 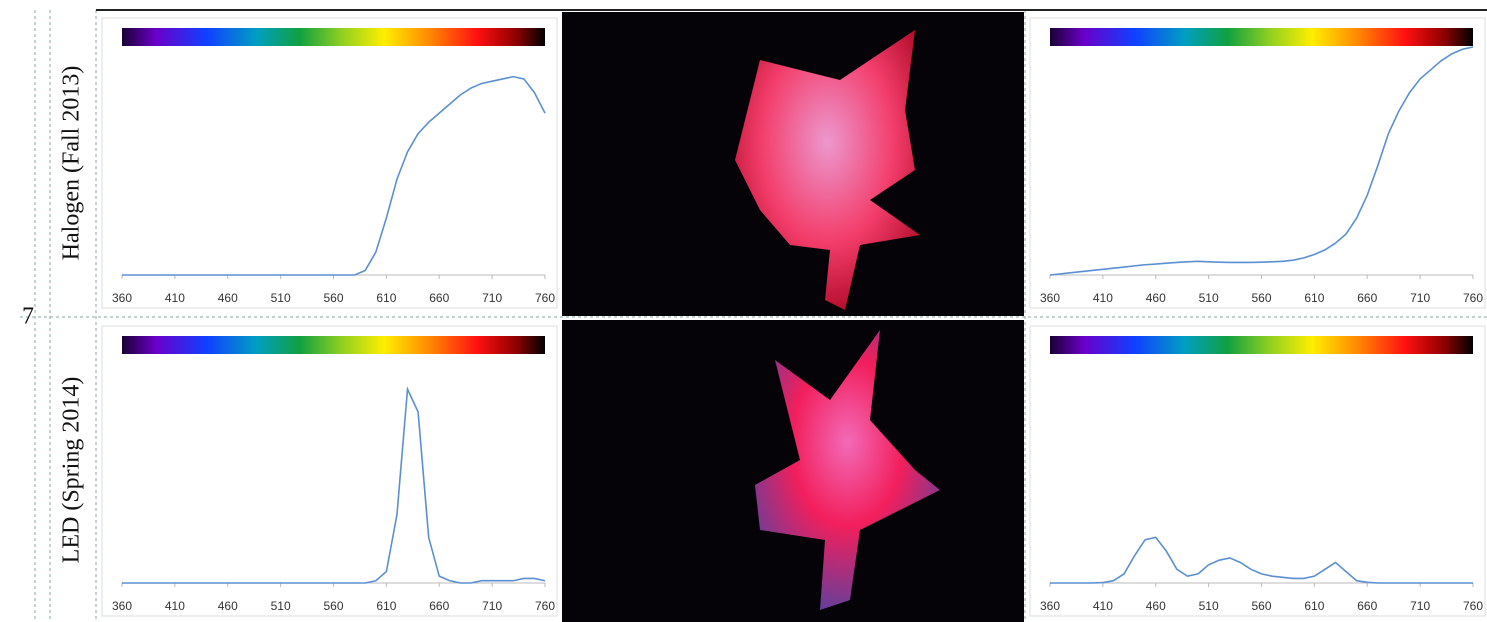 I want to click on row-number: 7, so click(x=28, y=317).